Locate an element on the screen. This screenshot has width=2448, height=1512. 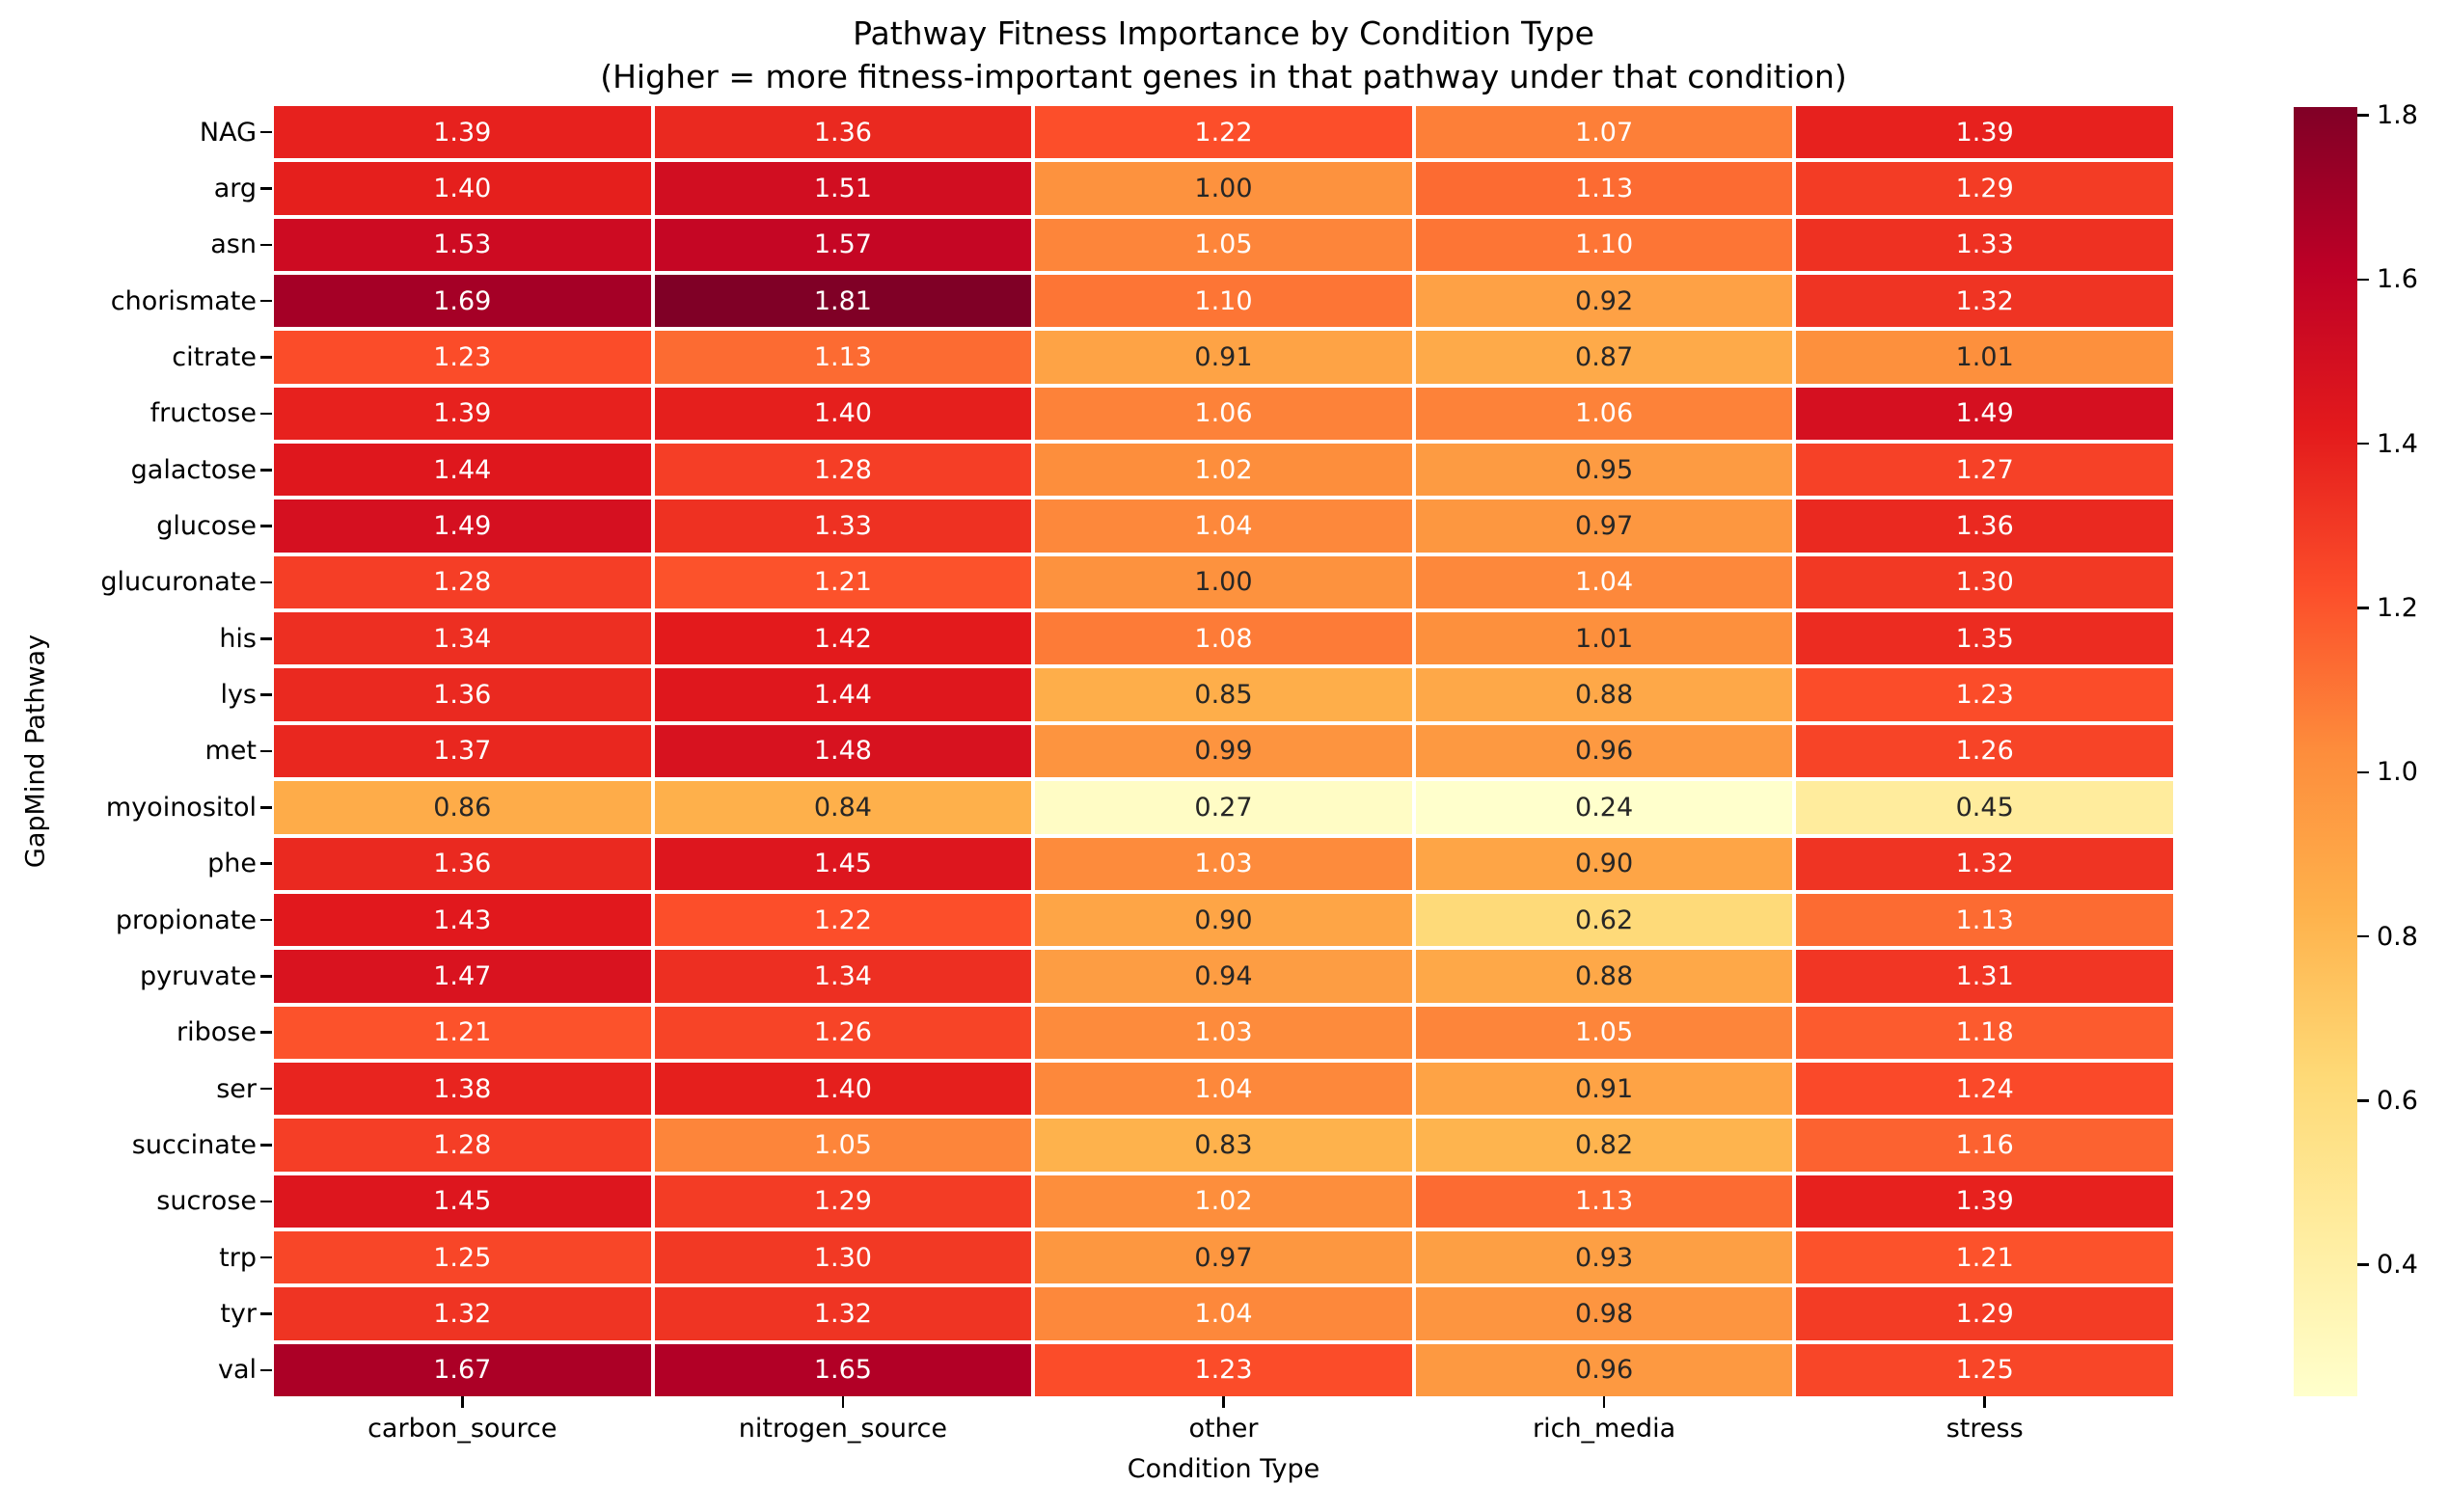
heatmap-cell-value: 1.51 is located at coordinates (842, 189).